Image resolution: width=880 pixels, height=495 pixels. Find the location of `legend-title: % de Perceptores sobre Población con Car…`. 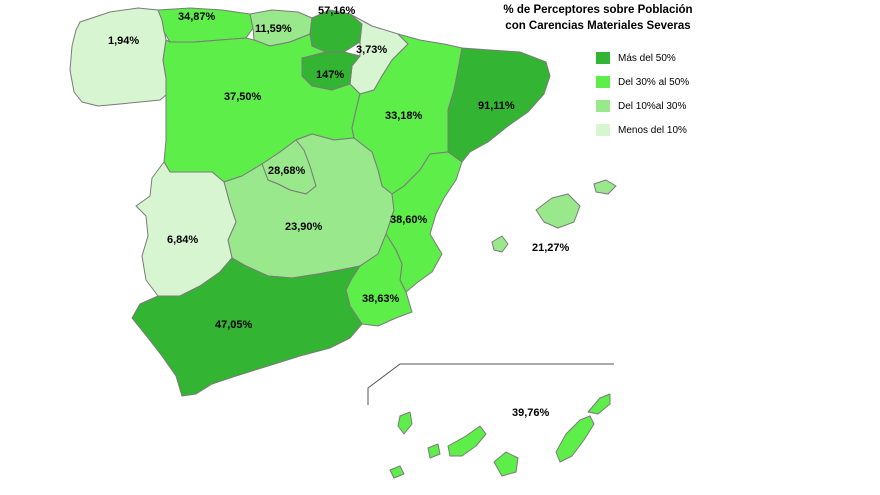

legend-title: % de Perceptores sobre Población con Car… is located at coordinates (598, 18).